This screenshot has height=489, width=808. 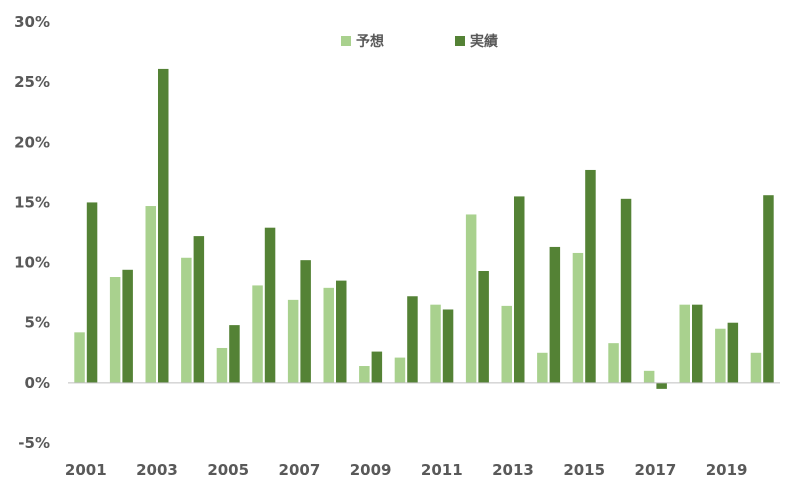 I want to click on x-tick-label: 2011, so click(x=442, y=470).